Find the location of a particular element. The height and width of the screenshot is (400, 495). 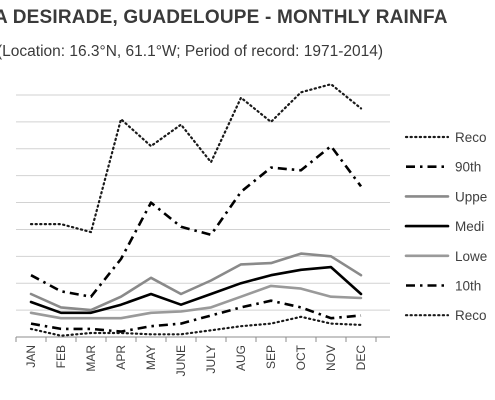

legend: Reco 90th Uppe Medi Lowe 10th Reco is located at coordinates (445, 226).